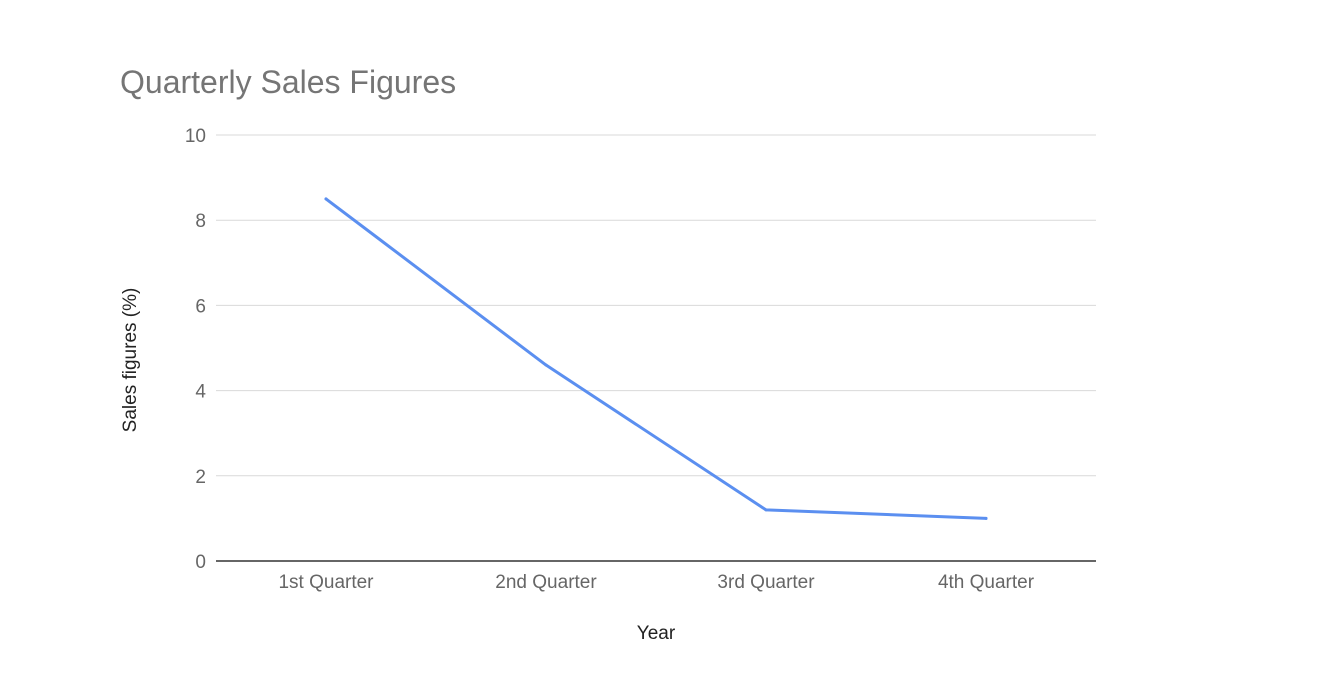 This screenshot has width=1322, height=689. I want to click on y-tick-label: 8, so click(200, 221).